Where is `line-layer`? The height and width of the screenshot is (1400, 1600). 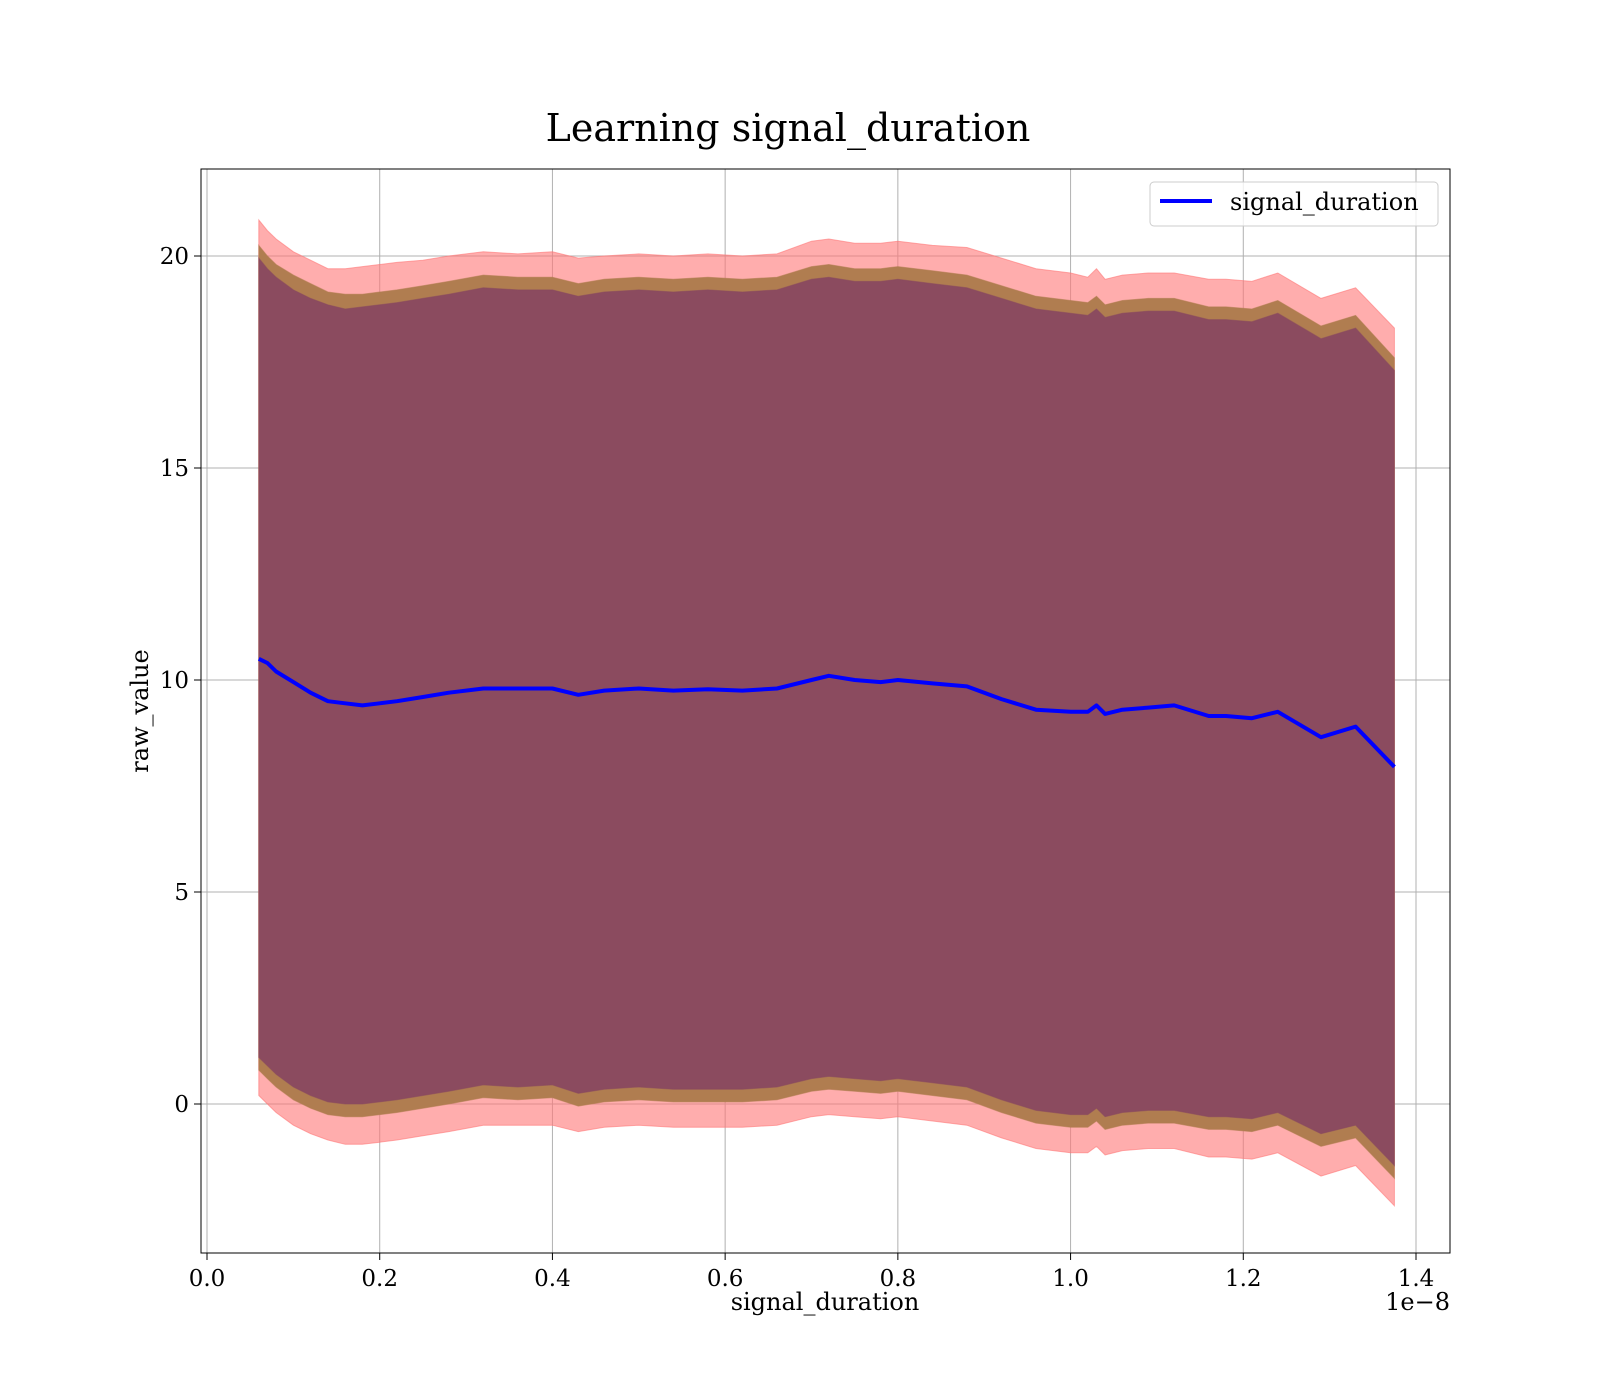
line-layer is located at coordinates (826, 713).